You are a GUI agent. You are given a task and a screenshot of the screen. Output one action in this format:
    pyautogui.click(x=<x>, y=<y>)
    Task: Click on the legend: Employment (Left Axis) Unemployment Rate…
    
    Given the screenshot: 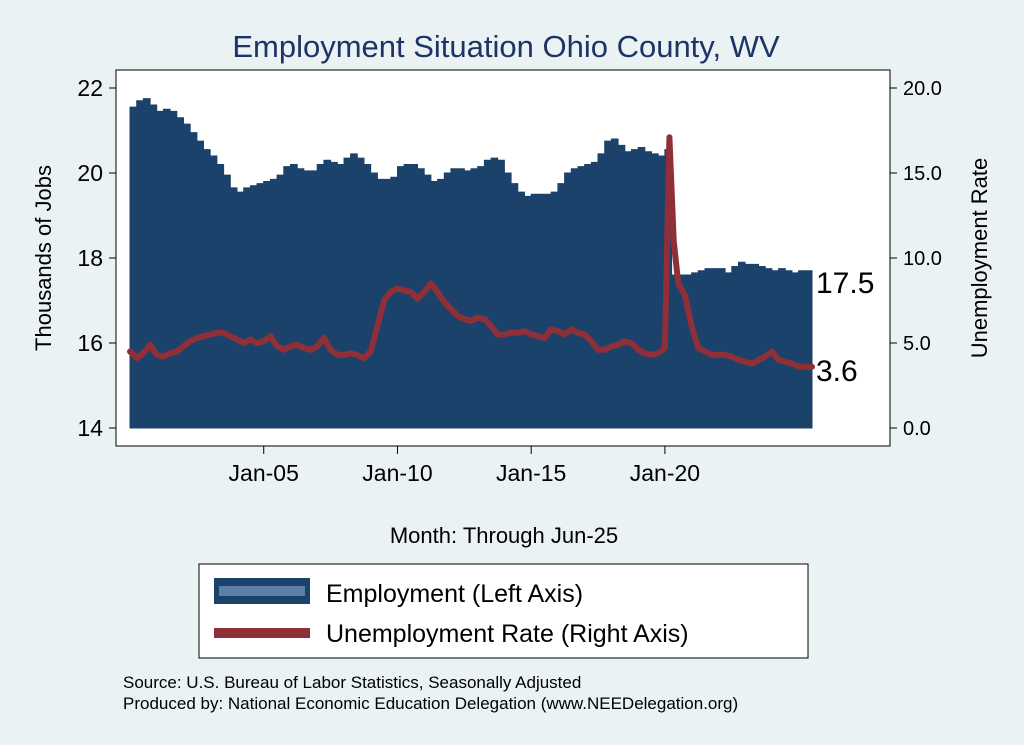 What is the action you would take?
    pyautogui.click(x=503, y=611)
    